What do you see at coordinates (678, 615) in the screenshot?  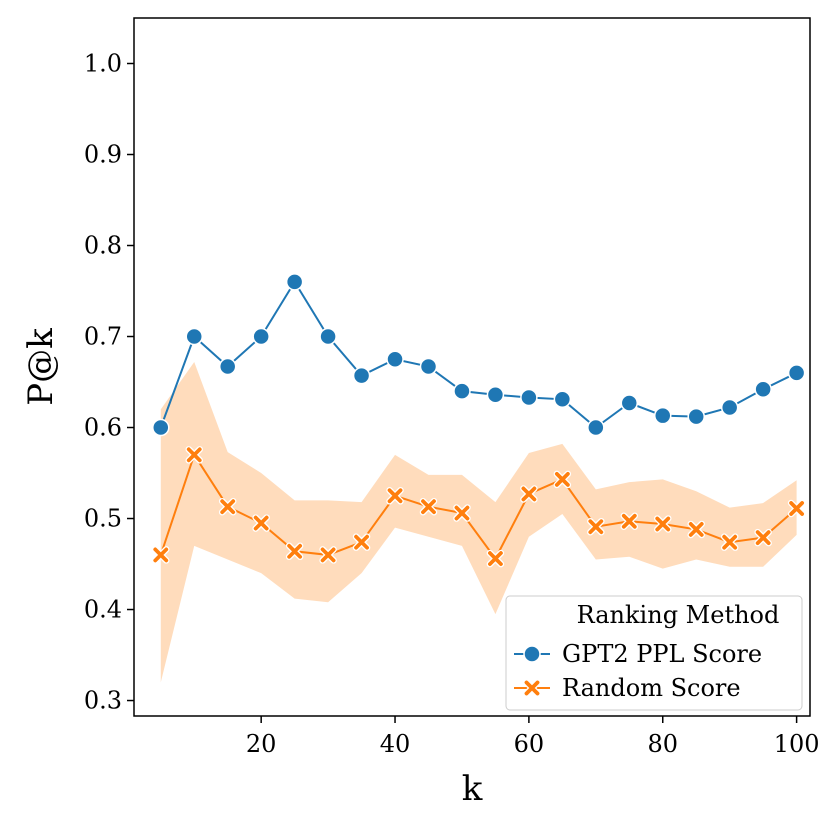 I see `legend-title: Ranking Method` at bounding box center [678, 615].